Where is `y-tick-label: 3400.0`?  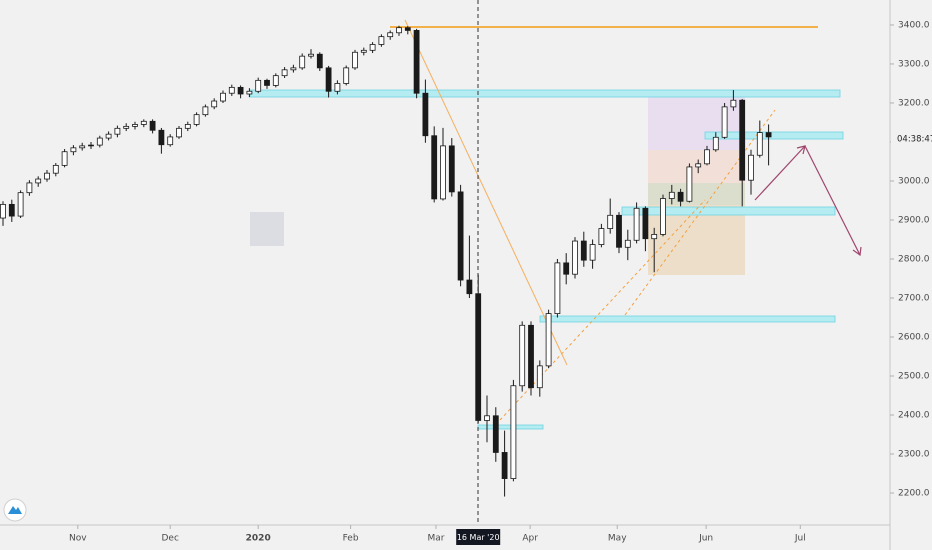
y-tick-label: 3400.0 is located at coordinates (914, 25).